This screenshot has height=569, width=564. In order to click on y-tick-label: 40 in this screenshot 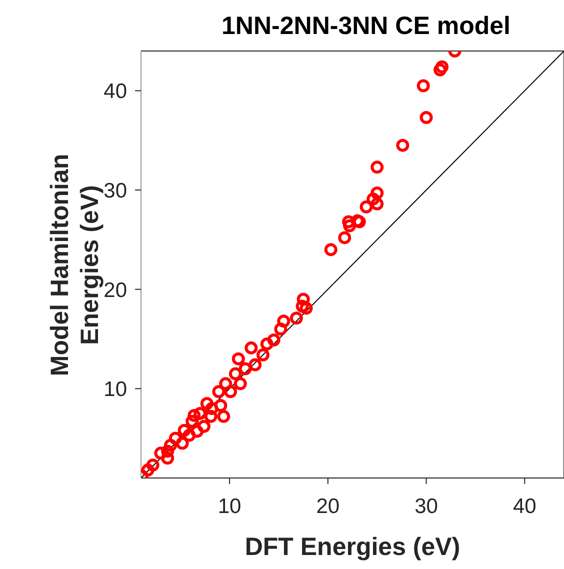, I will do `click(115, 92)`.